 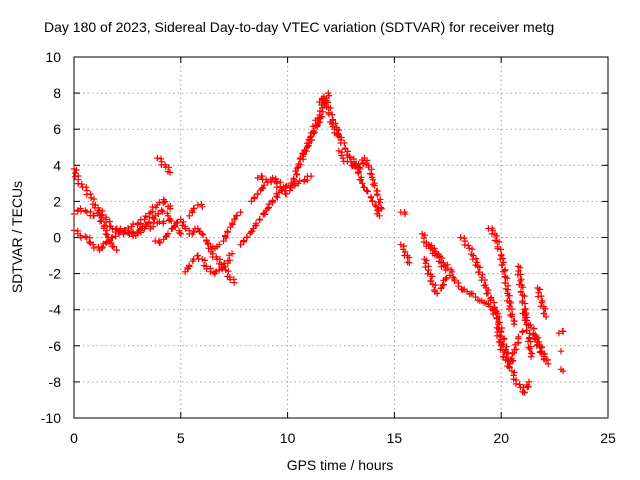 I want to click on series-arc-ad, so click(x=542, y=302).